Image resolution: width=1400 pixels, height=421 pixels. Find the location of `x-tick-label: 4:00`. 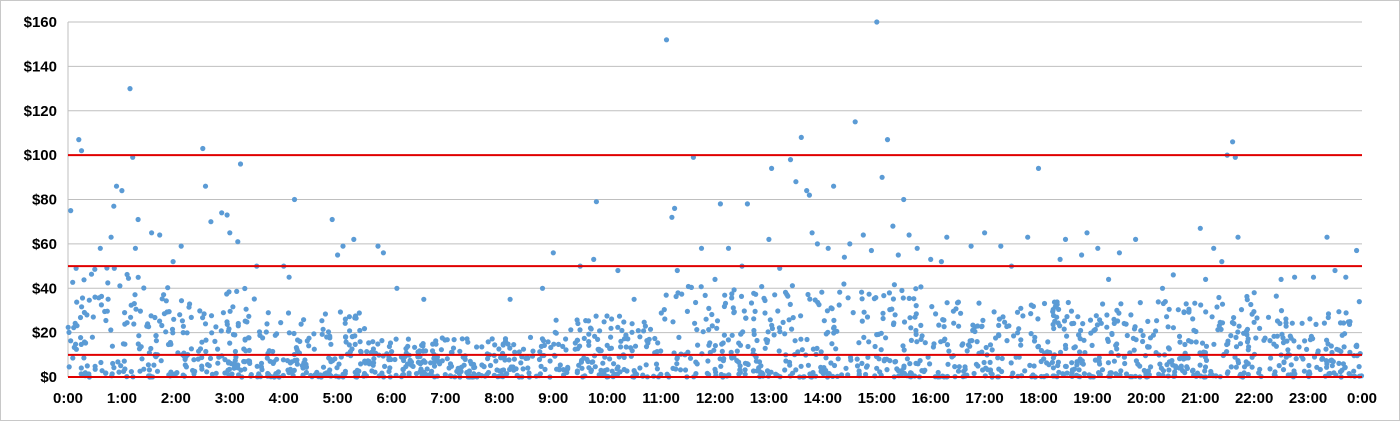

x-tick-label: 4:00 is located at coordinates (284, 398).